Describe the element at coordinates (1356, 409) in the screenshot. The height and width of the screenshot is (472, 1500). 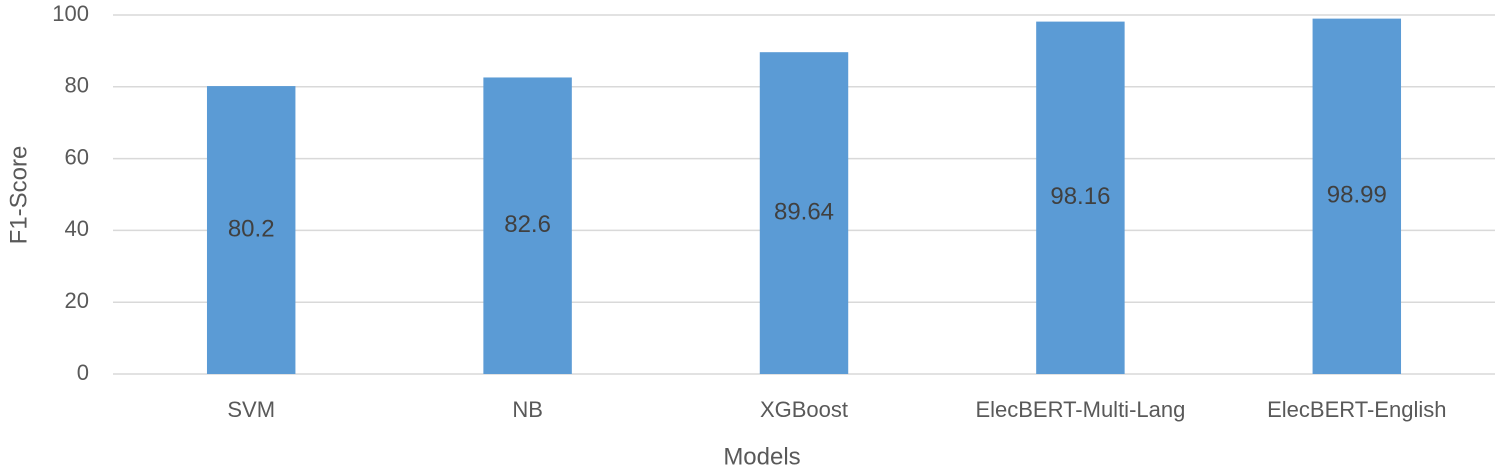
I see `x-tick-label: ElecBERT-English` at that location.